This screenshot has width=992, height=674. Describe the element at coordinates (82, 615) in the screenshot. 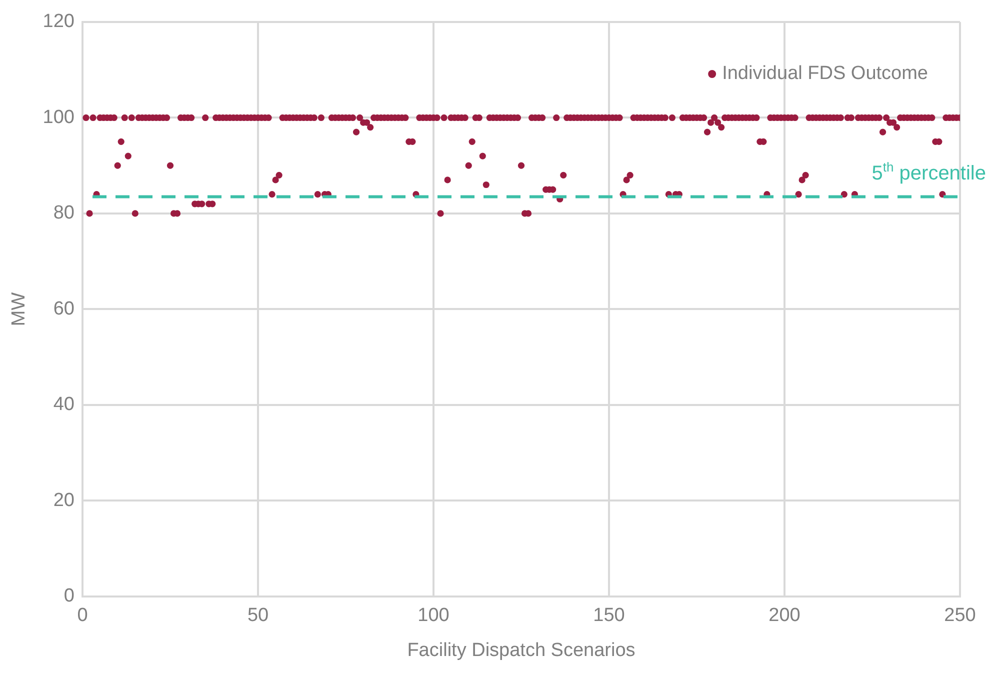

I see `x-tick-label: 0` at that location.